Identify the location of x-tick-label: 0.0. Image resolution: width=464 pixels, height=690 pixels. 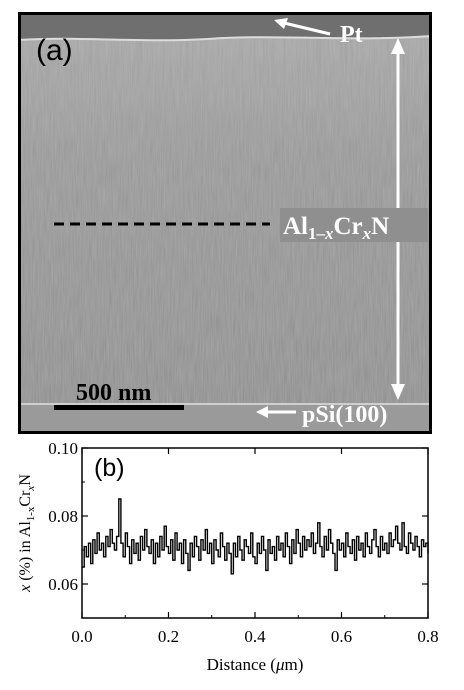
(81, 636).